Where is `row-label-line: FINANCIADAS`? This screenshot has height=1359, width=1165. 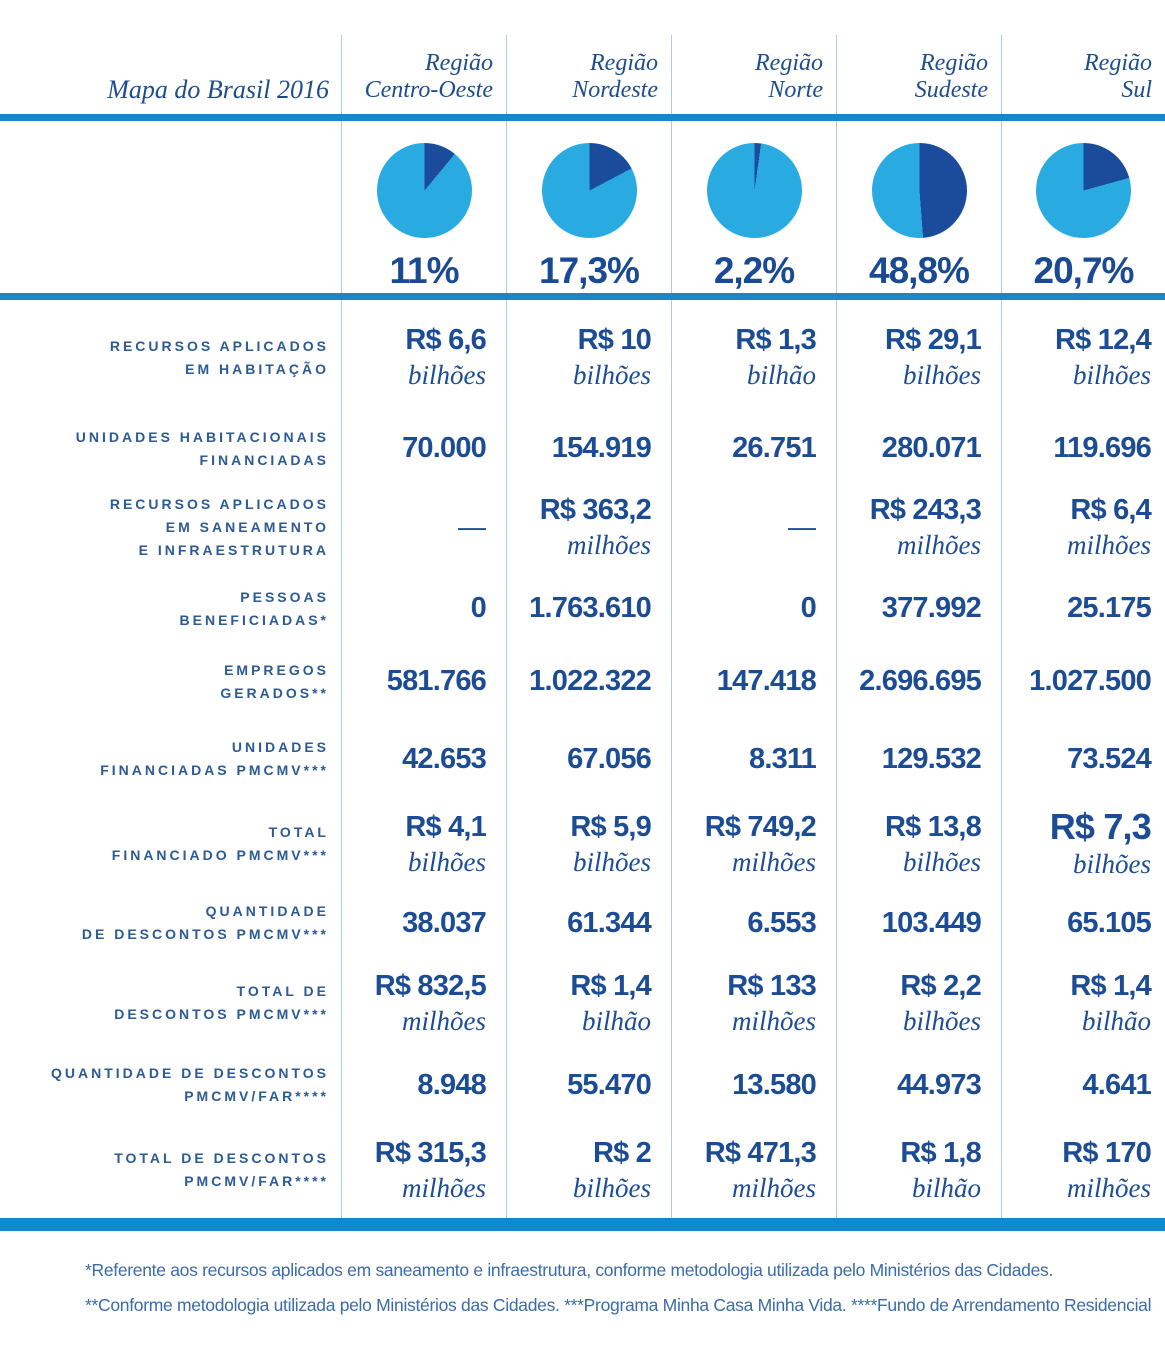
row-label-line: FINANCIADAS is located at coordinates (264, 459).